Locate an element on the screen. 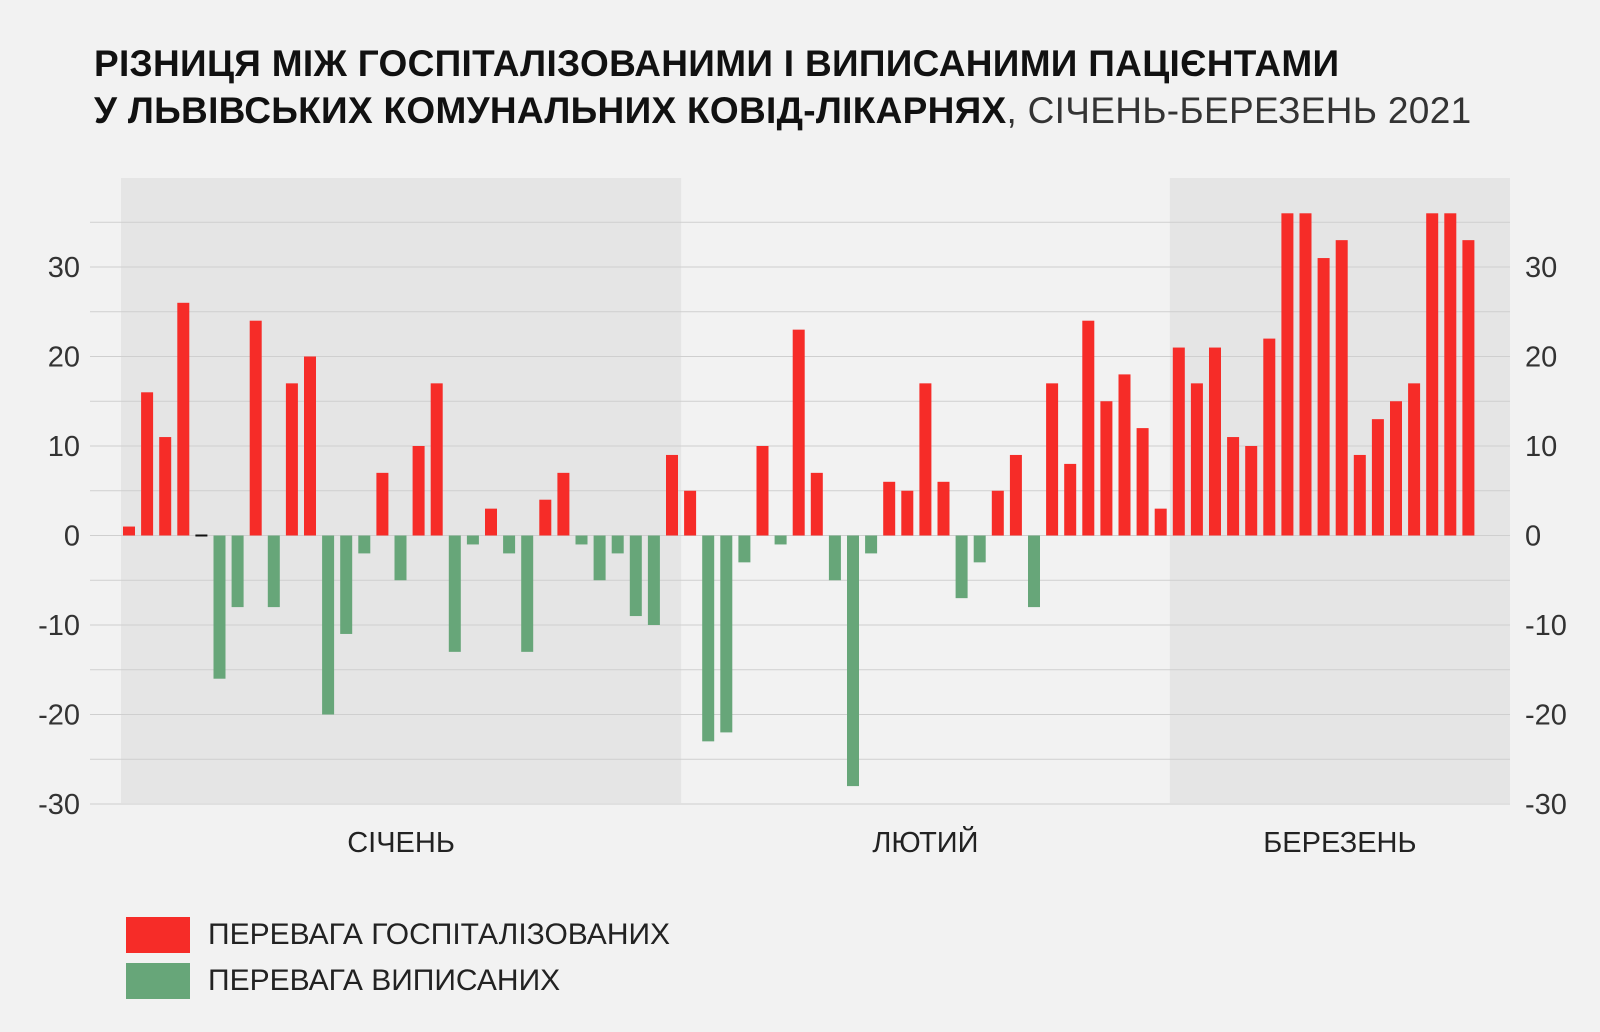 The image size is (1600, 1032). month-label-3: БЕРЕЗЕНЬ is located at coordinates (1339, 843).